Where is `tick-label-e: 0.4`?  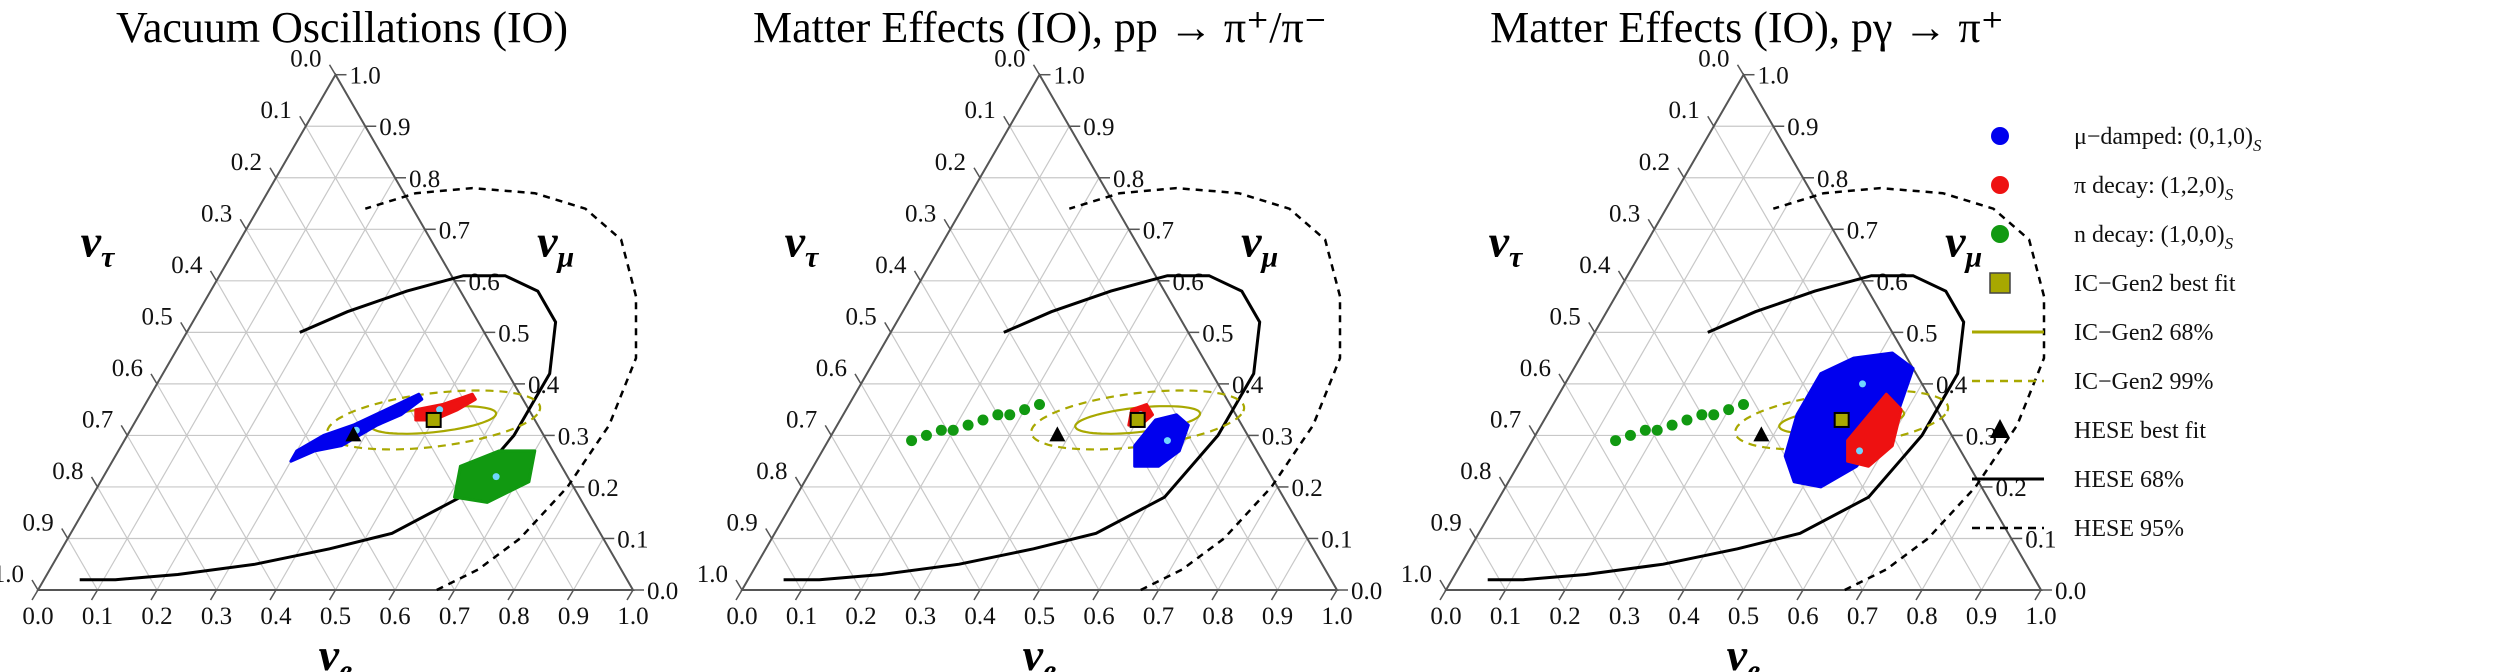 tick-label-e: 0.4 is located at coordinates (1684, 616).